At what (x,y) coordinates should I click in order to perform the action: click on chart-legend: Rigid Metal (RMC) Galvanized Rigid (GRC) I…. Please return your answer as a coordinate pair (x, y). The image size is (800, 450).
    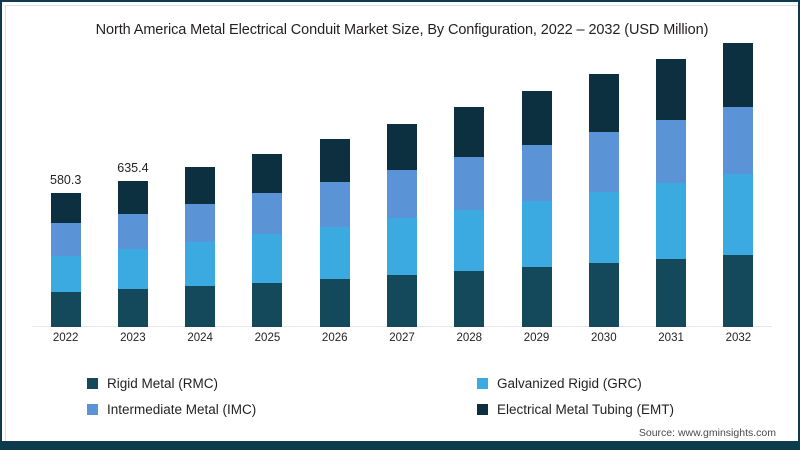
    Looking at the image, I should click on (407, 396).